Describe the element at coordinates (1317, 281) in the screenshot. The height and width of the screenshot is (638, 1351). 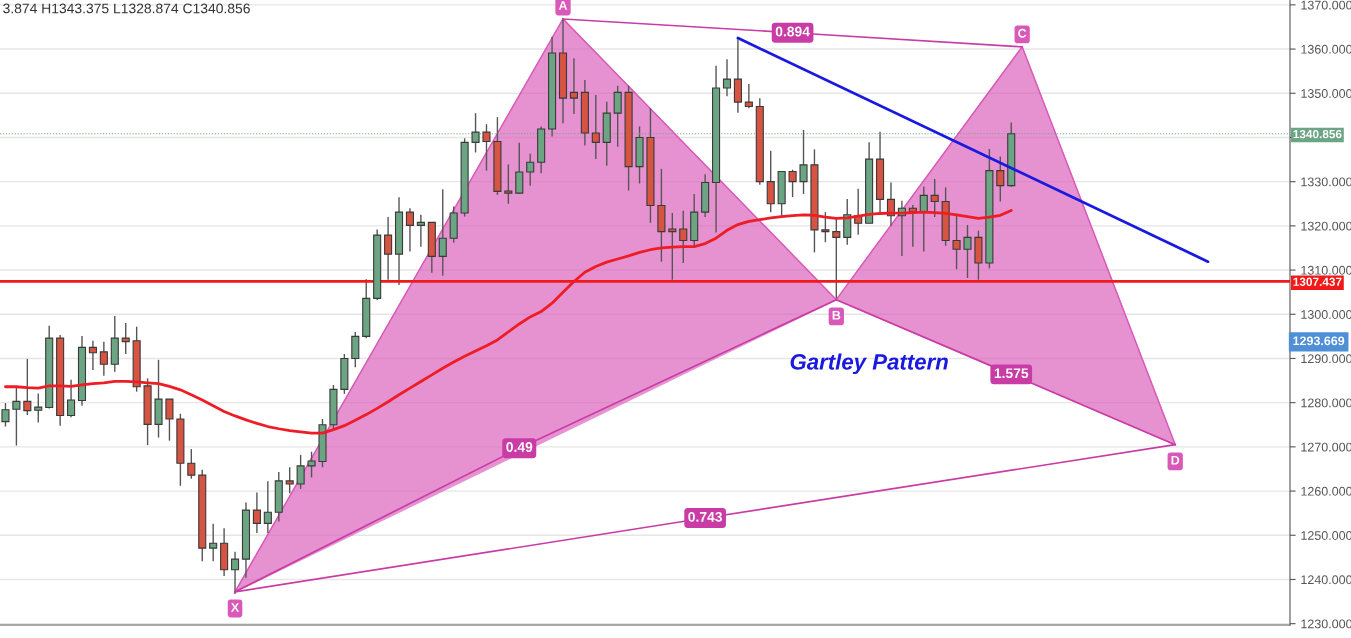
I see `ref-line-label: 1307.437` at that location.